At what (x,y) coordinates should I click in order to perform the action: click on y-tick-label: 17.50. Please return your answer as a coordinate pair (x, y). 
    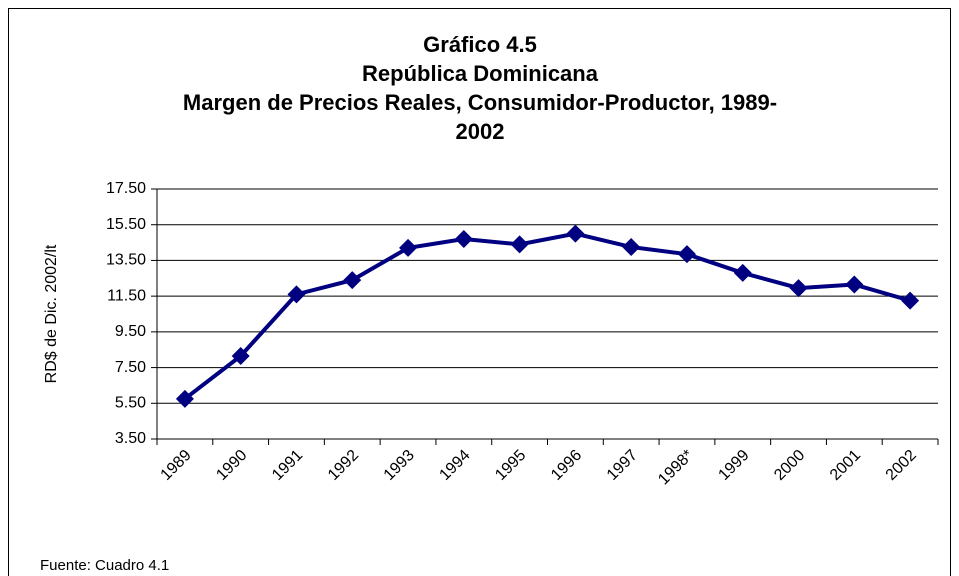
    Looking at the image, I should click on (126, 188).